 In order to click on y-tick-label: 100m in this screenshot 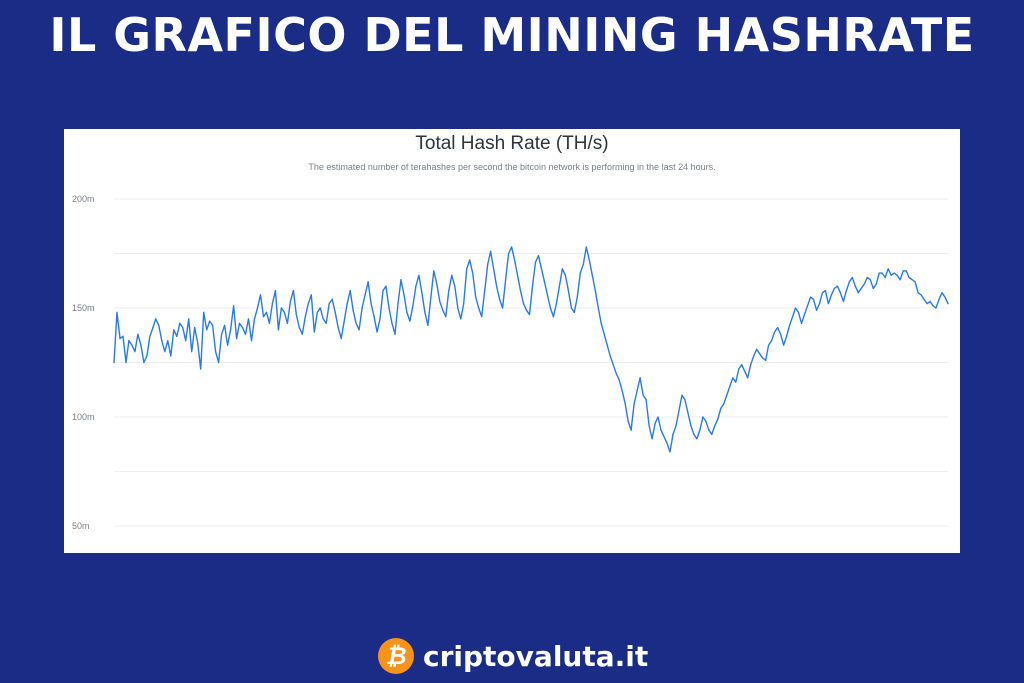, I will do `click(83, 417)`.